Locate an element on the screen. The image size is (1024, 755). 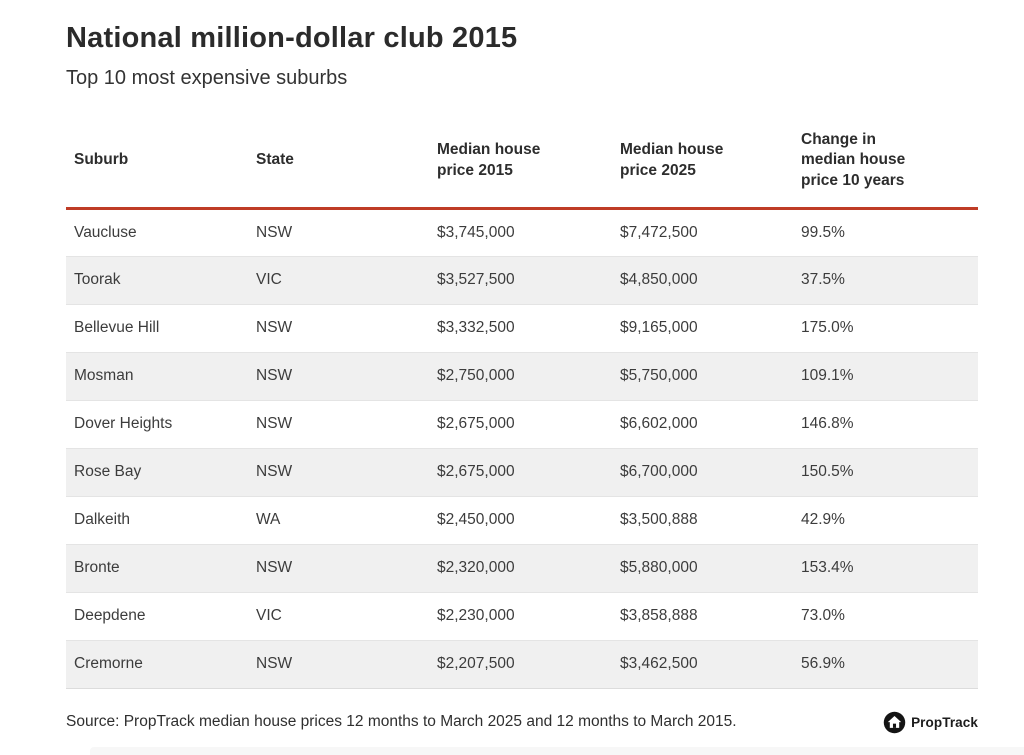
cell-change: 42.9% is located at coordinates (823, 520).